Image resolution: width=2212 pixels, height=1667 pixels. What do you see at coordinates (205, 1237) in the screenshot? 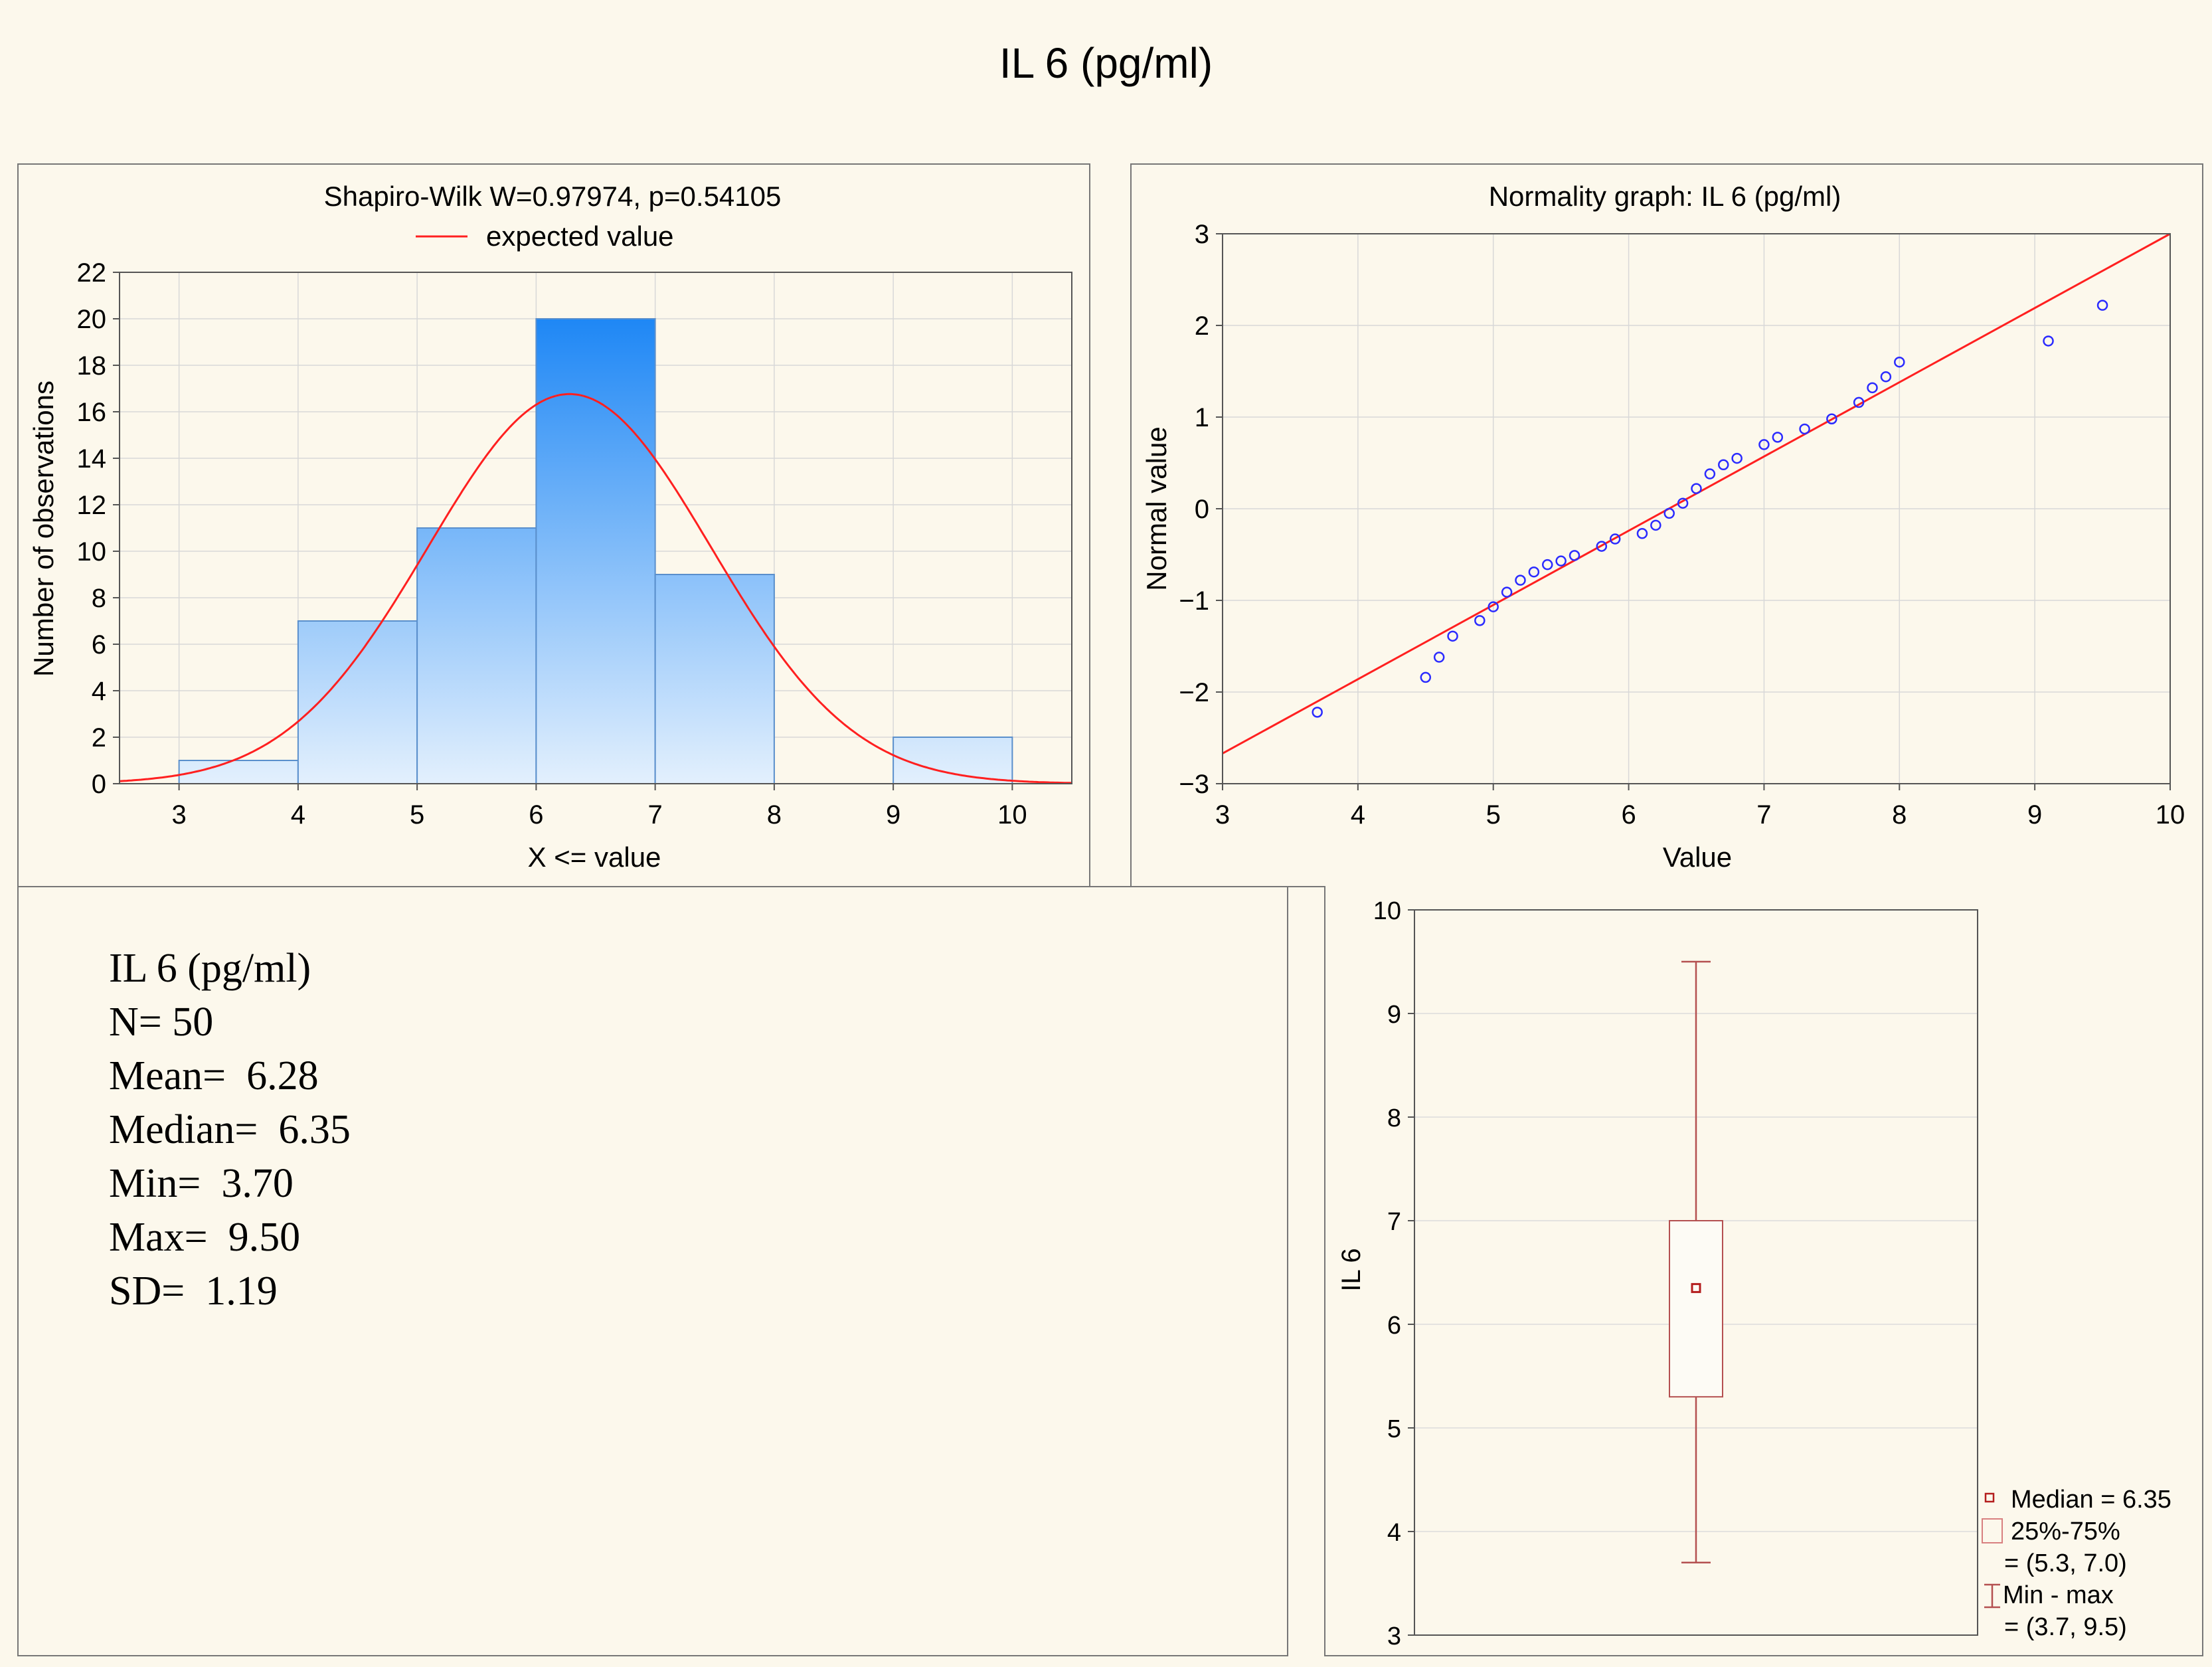
I see `stats-max: Max= 9.50` at bounding box center [205, 1237].